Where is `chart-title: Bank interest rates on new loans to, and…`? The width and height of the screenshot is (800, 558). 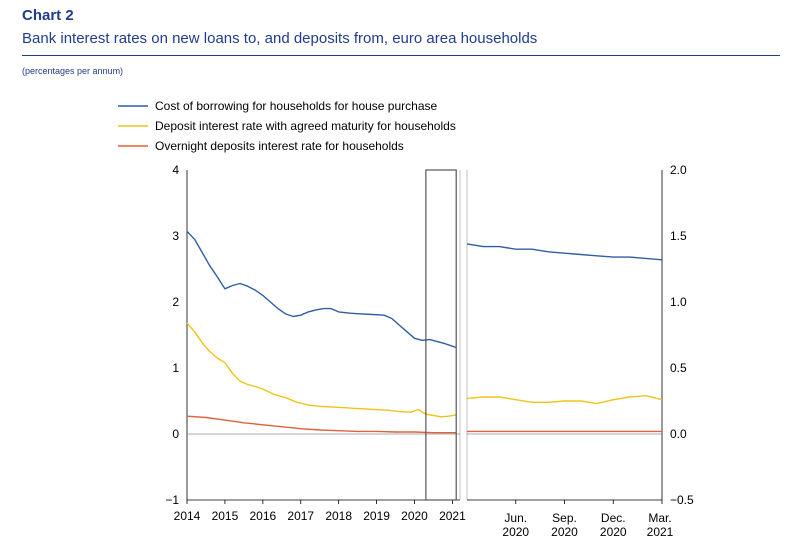 chart-title: Bank interest rates on new loans to, and… is located at coordinates (280, 38).